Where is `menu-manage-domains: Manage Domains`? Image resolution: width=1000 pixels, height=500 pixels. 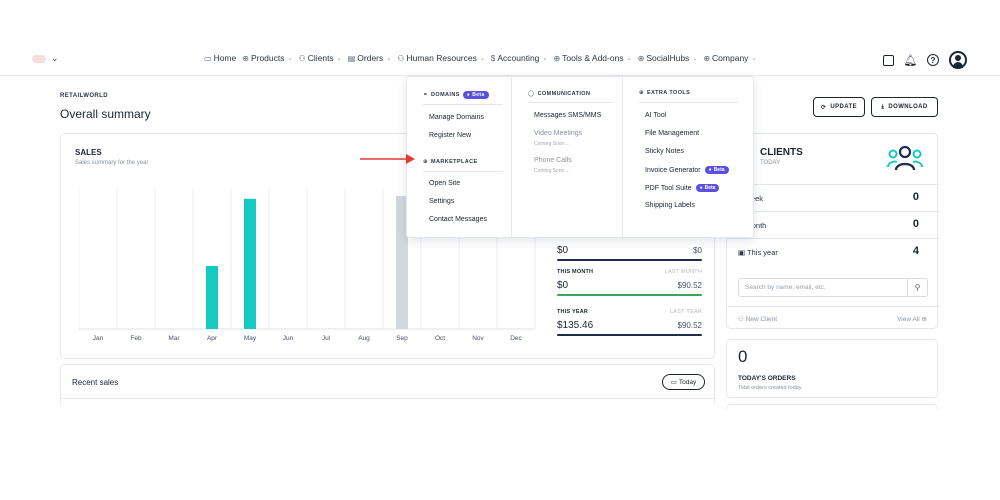
menu-manage-domains: Manage Domains is located at coordinates (456, 117).